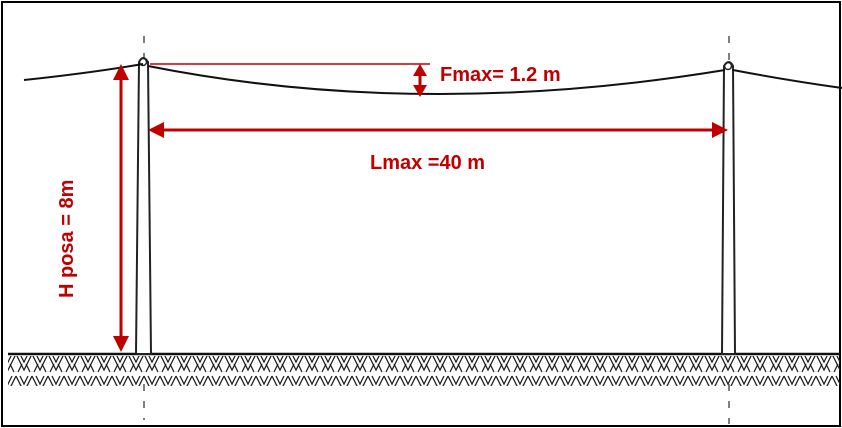  What do you see at coordinates (424, 369) in the screenshot?
I see `ground` at bounding box center [424, 369].